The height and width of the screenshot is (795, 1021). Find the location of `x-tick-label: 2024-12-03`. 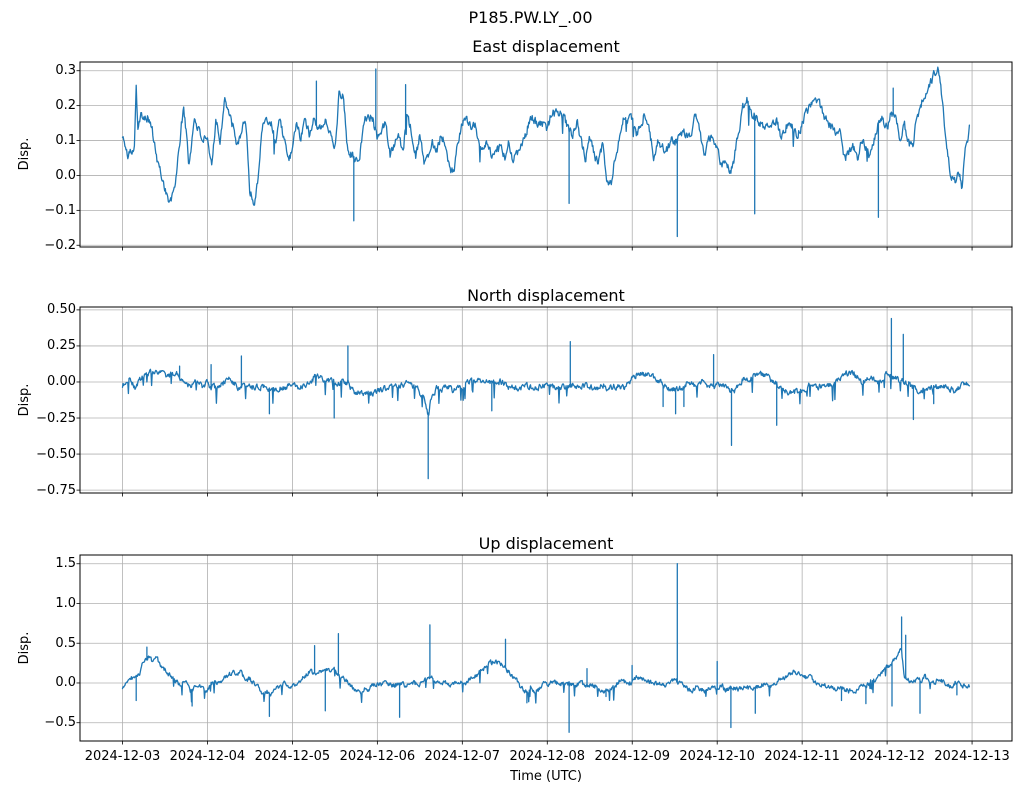

x-tick-label: 2024-12-03 is located at coordinates (122, 756).